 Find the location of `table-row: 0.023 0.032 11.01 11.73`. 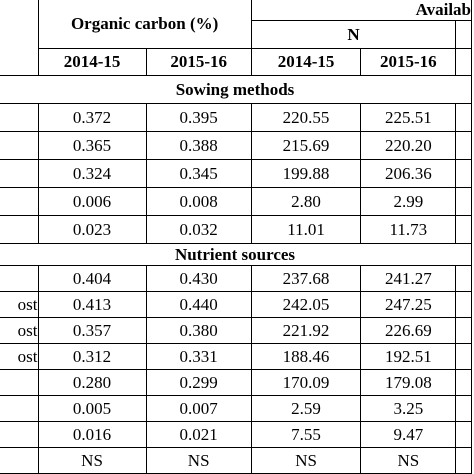

table-row: 0.023 0.032 11.01 11.73 is located at coordinates (236, 229).